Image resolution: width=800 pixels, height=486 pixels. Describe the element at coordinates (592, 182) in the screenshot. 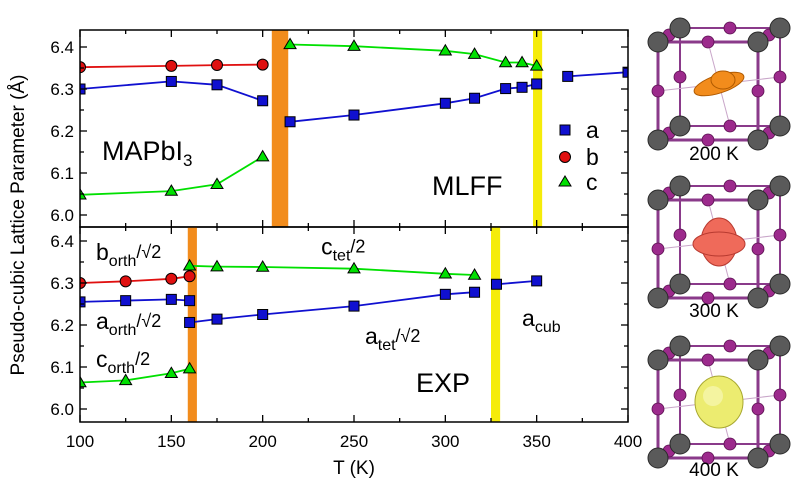

I see `legend-label-c: c` at that location.